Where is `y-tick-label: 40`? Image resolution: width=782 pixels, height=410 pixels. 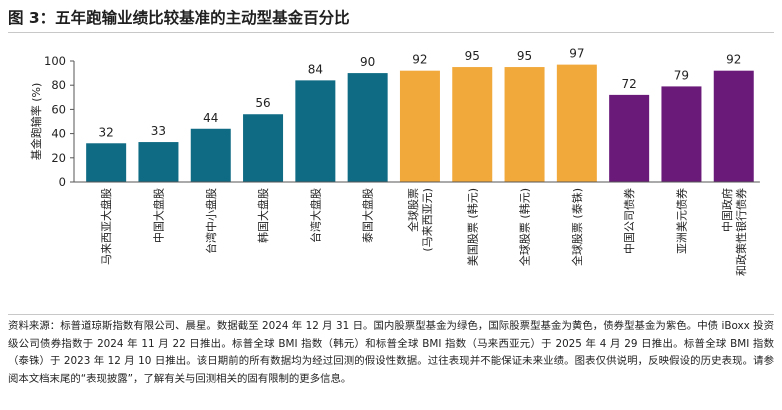
y-tick-label: 40 is located at coordinates (58, 134).